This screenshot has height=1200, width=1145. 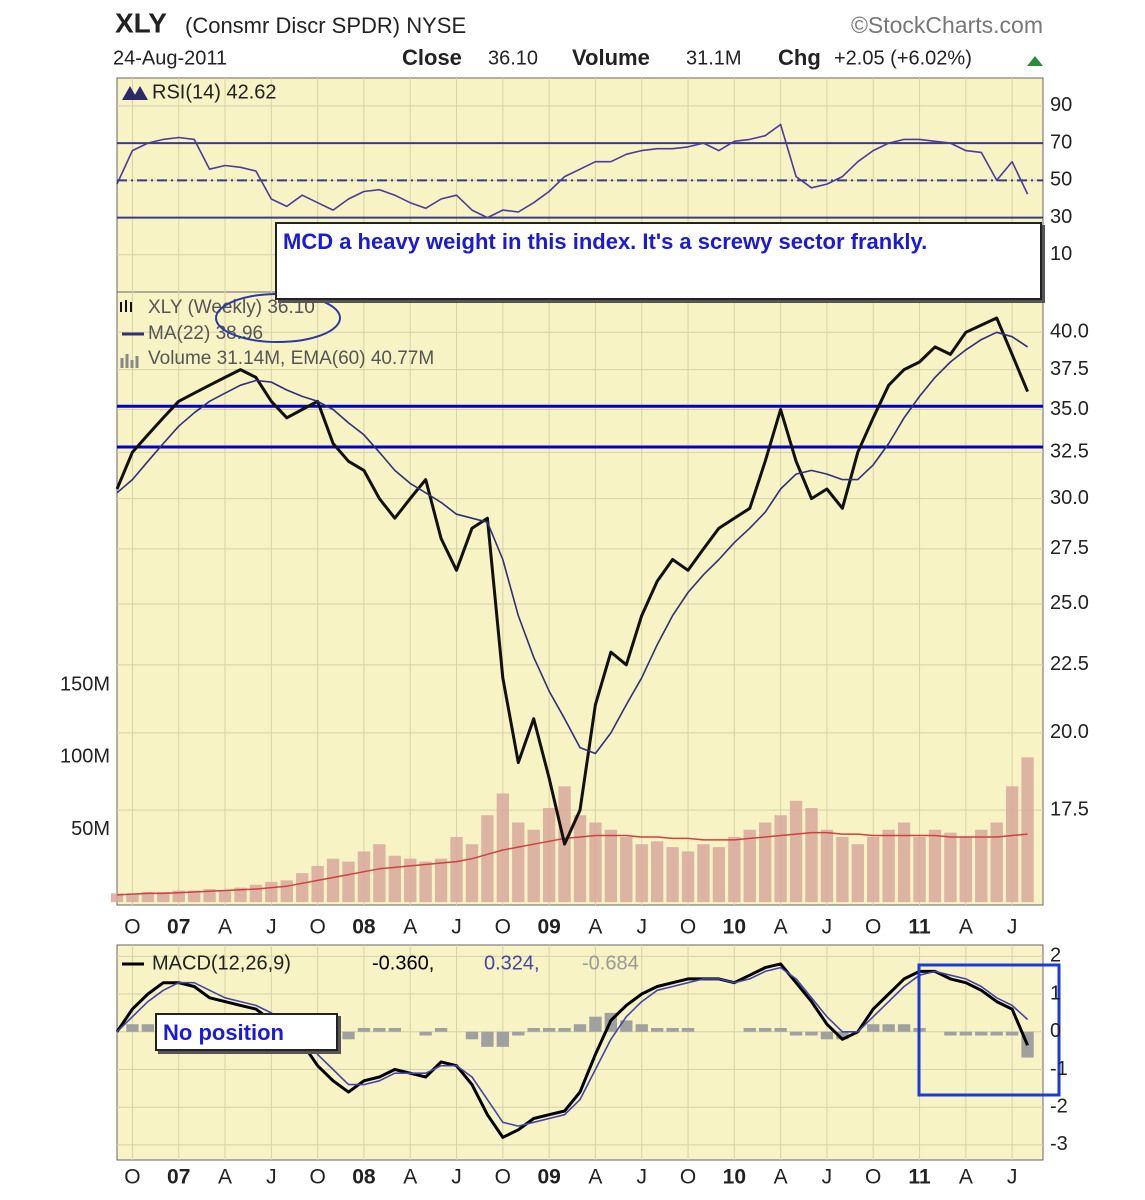 What do you see at coordinates (214, 92) in the screenshot?
I see `rsi-legend: RSI(14) 42.62` at bounding box center [214, 92].